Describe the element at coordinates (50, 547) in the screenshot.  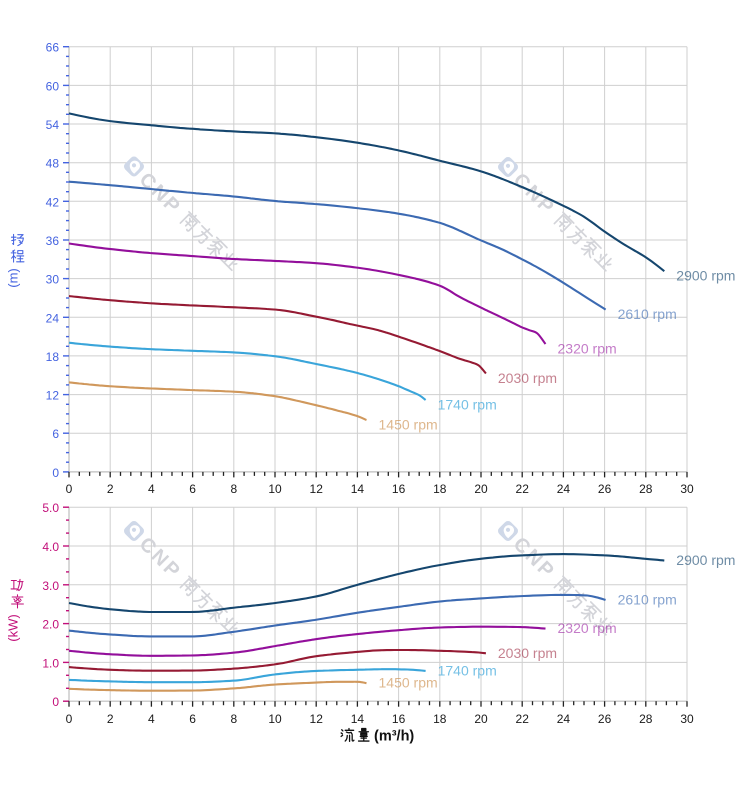
I see `svg-text: 4.0` at that location.